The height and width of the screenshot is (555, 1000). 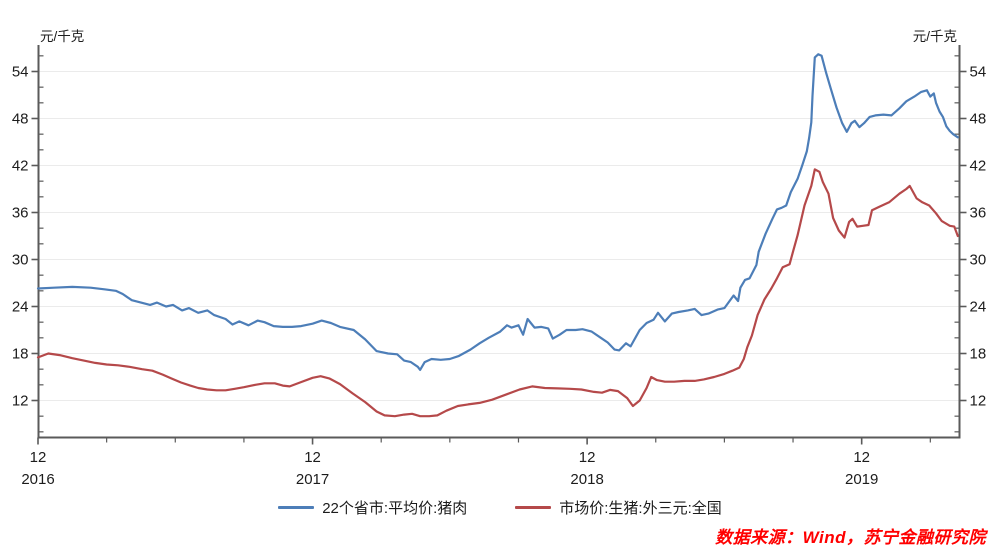 I want to click on y-tick-label-left: 24, so click(x=20, y=307).